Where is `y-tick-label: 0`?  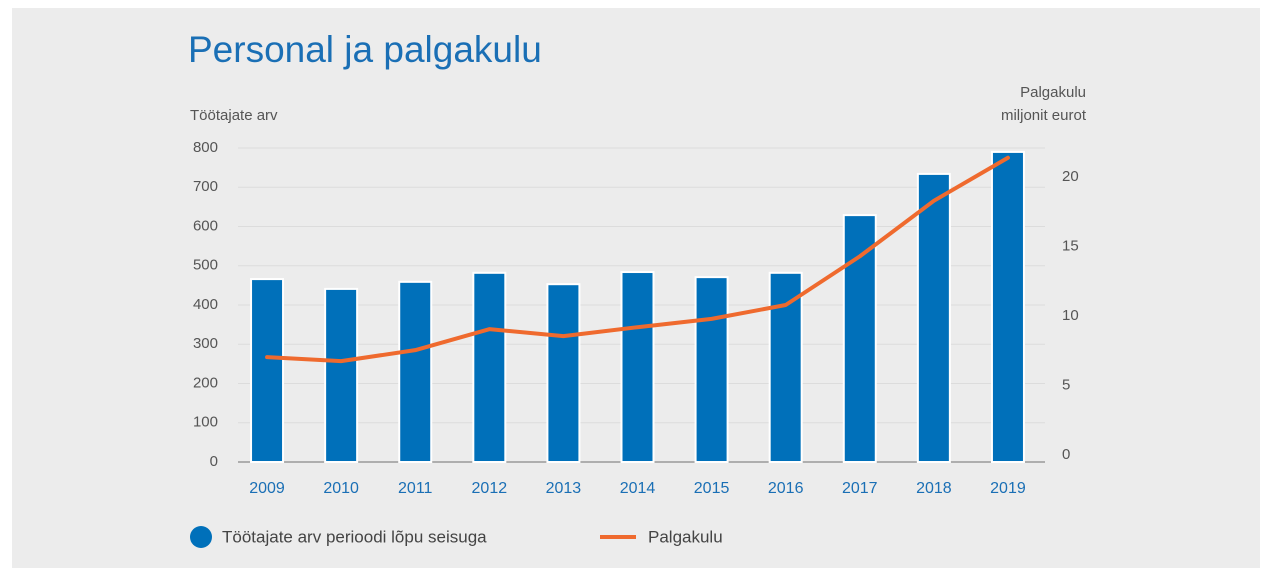
y-tick-label: 0 is located at coordinates (214, 461).